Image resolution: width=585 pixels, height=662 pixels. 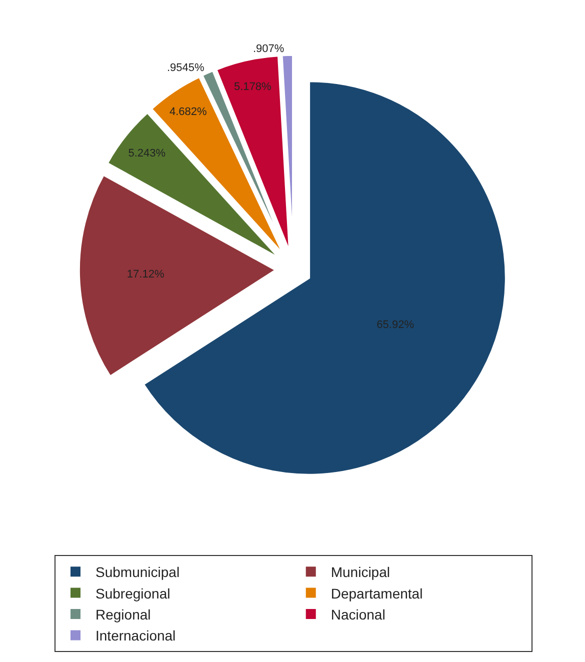 I want to click on data-label: 17.12%, so click(x=145, y=274).